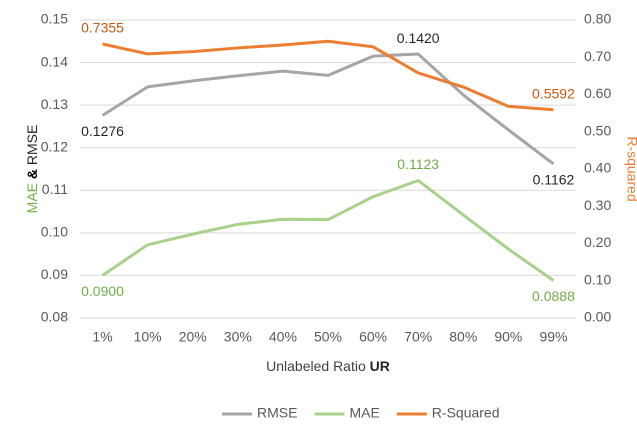  I want to click on y2-axis-title: R-squared, so click(630, 168).